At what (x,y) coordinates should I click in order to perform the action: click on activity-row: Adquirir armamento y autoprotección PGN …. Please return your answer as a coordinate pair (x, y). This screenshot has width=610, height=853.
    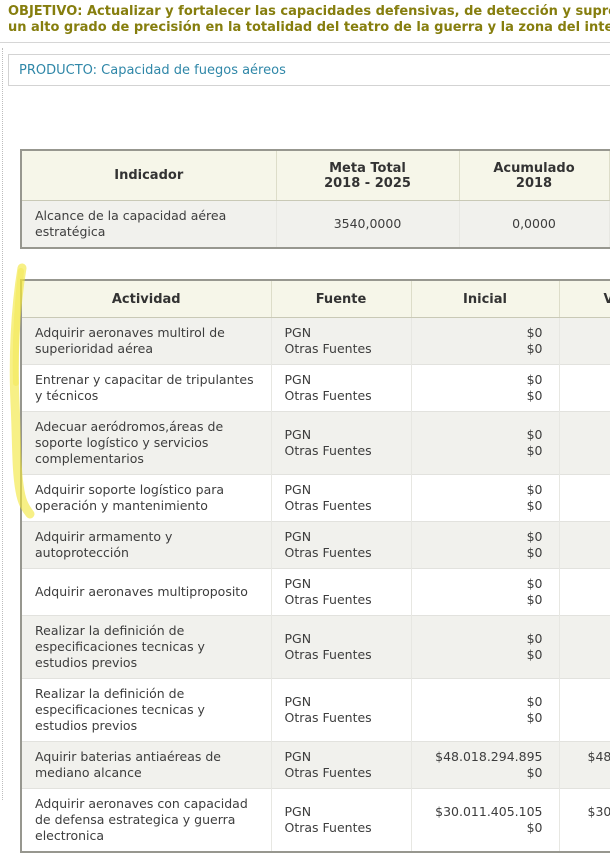
    Looking at the image, I should click on (315, 545).